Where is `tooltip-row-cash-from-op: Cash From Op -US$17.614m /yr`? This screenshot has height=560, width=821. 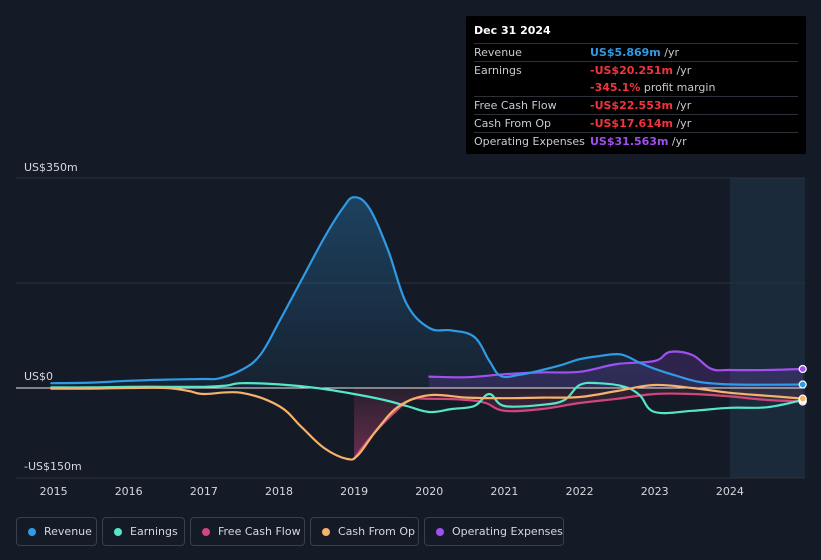
tooltip-row-cash-from-op: Cash From Op -US$17.614m /yr is located at coordinates (636, 123).